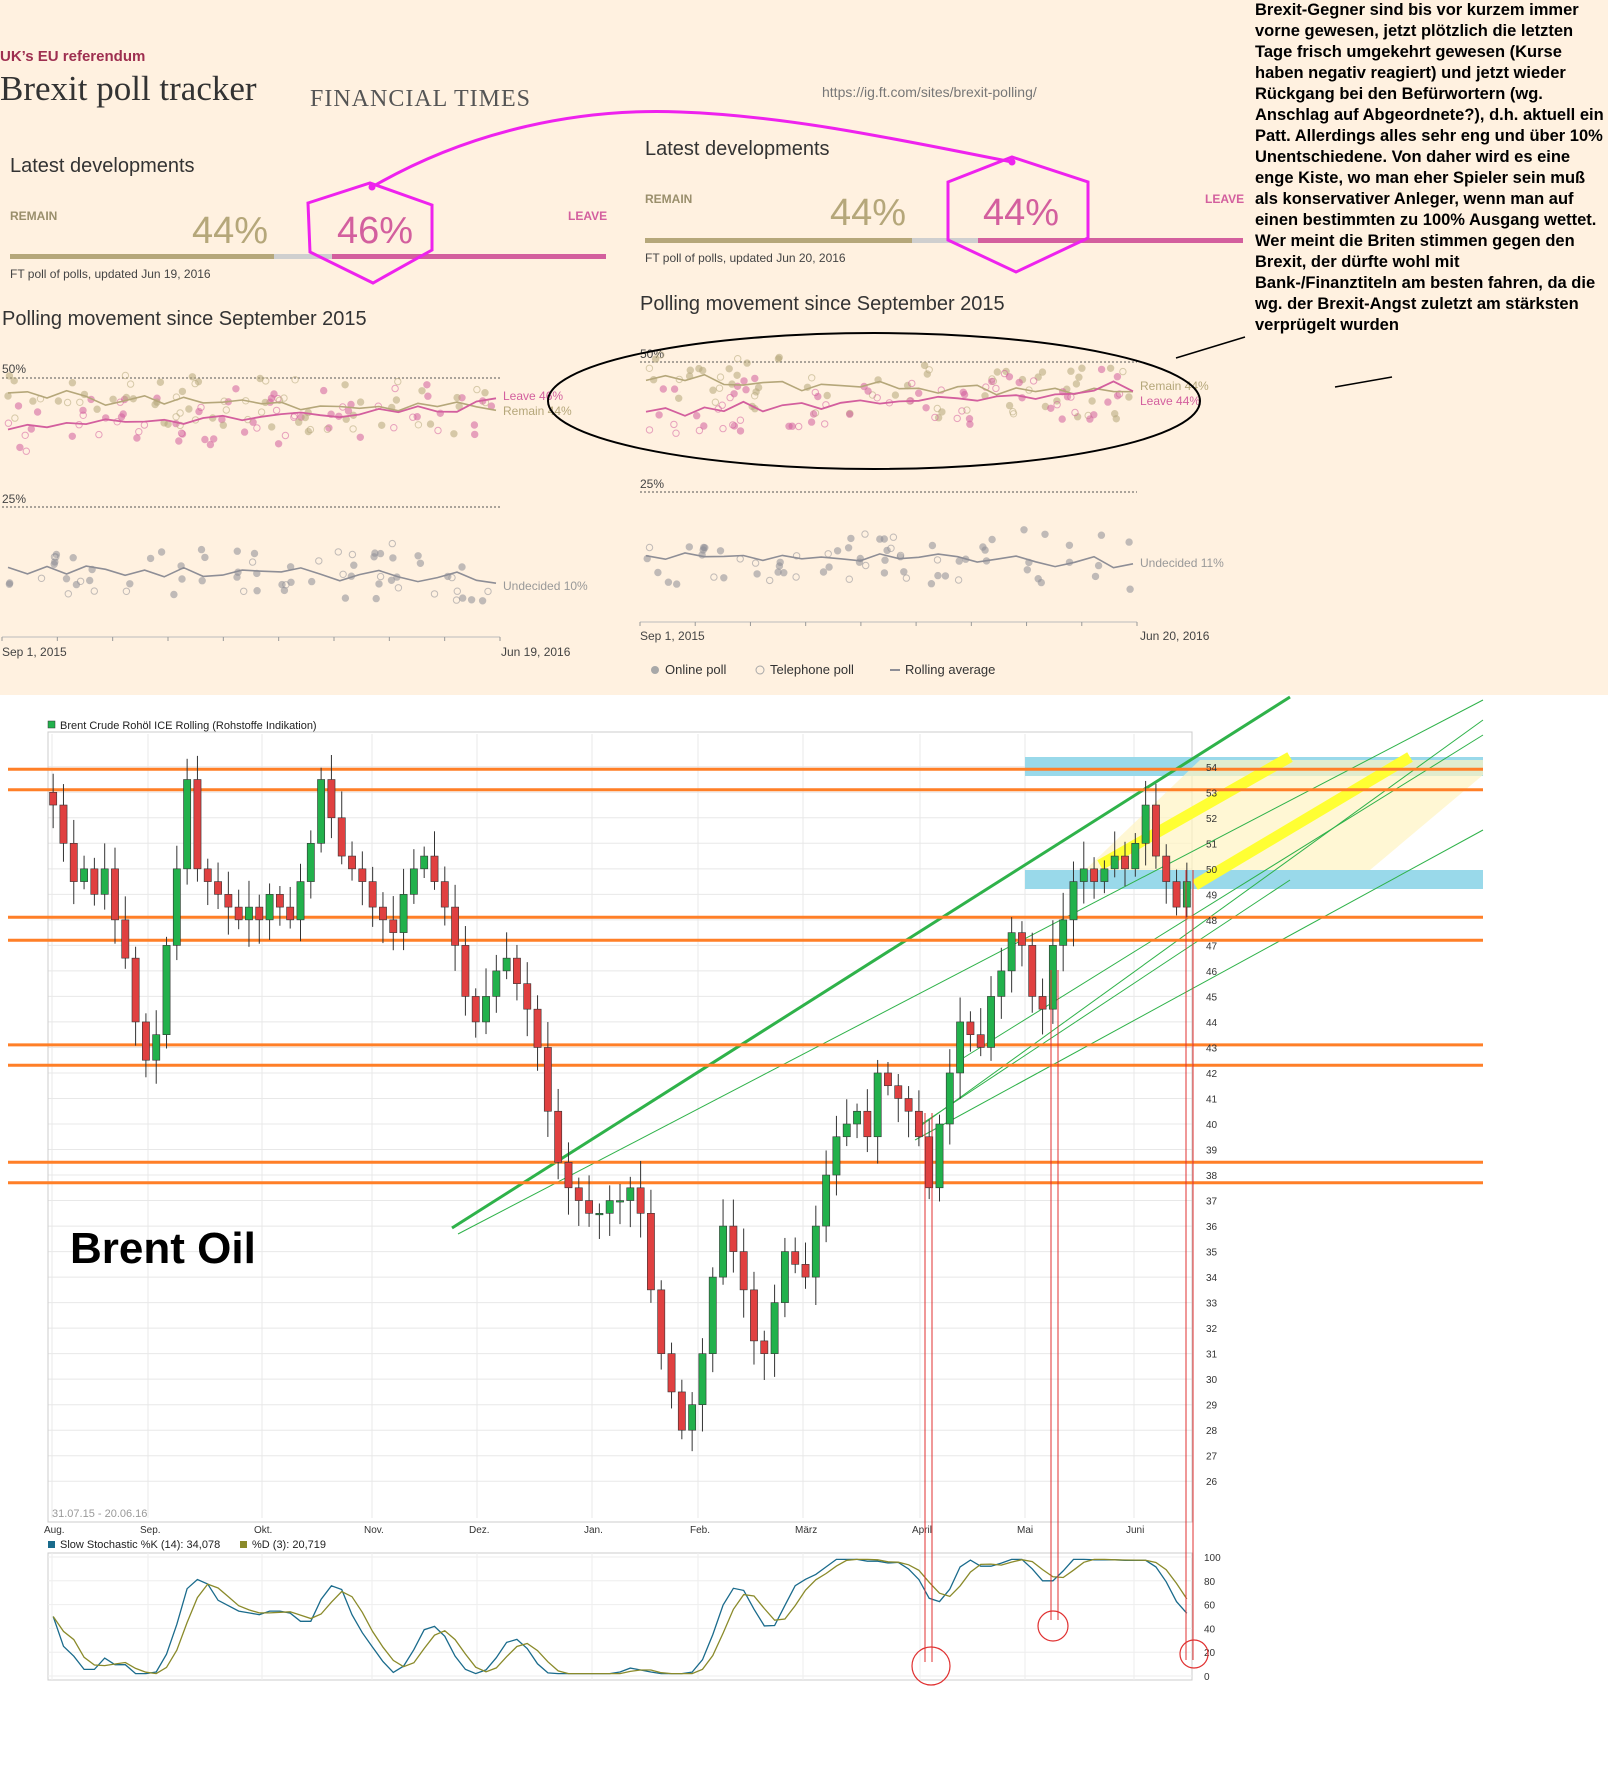 Image resolution: width=1608 pixels, height=1776 pixels. Describe the element at coordinates (929, 92) in the screenshot. I see `ft-url: https://ig.ft.com/sites/brexit-polling/` at that location.